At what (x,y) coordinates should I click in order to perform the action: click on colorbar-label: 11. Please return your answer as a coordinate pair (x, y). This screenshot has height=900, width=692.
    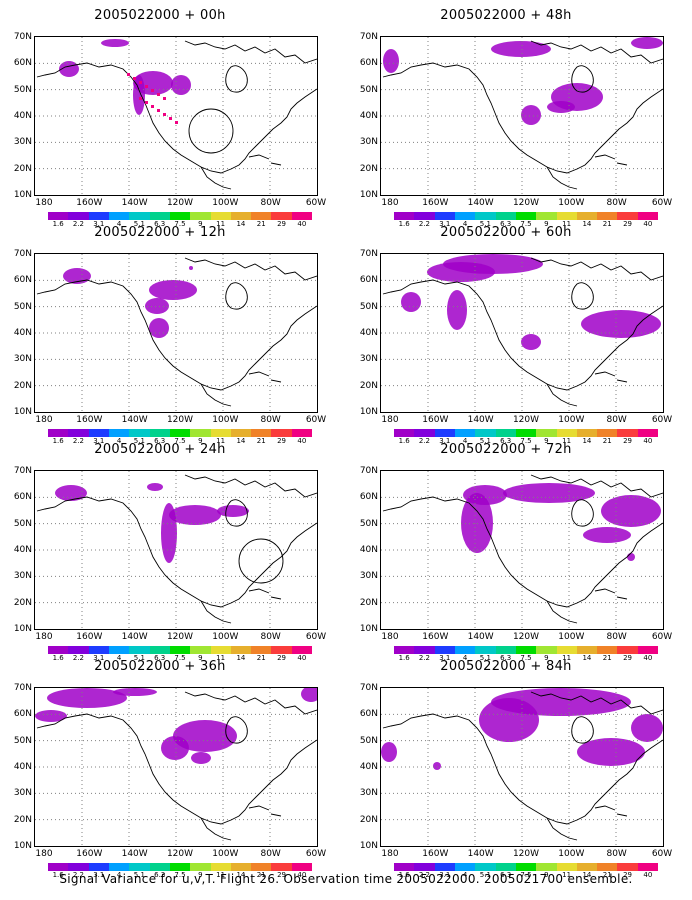
    Looking at the image, I should click on (221, 875).